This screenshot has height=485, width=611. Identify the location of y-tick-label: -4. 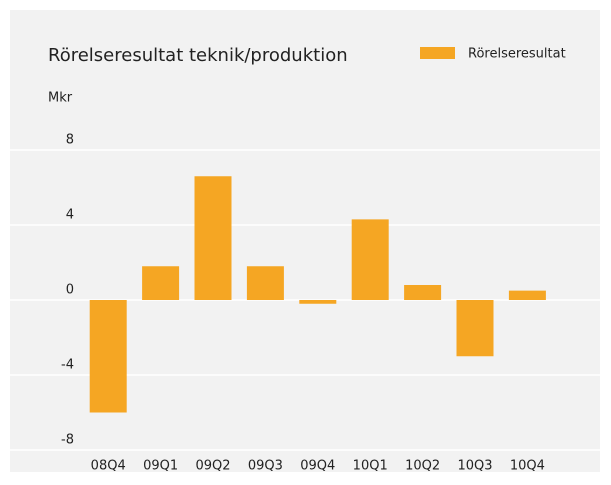
(67, 365).